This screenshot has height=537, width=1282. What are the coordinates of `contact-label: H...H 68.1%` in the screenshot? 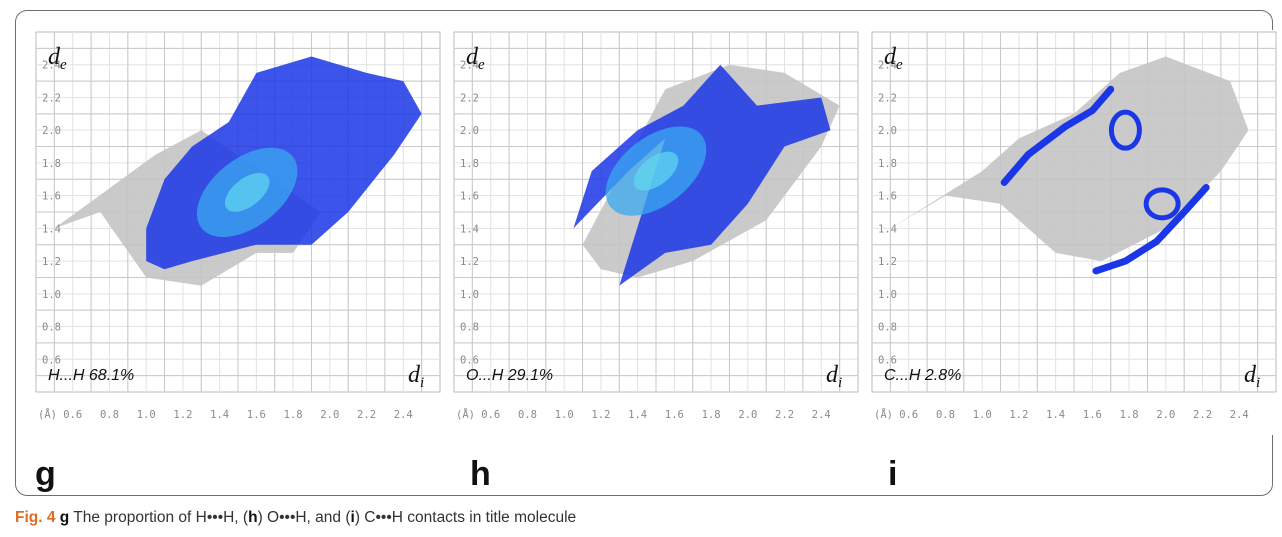 It's located at (91, 375).